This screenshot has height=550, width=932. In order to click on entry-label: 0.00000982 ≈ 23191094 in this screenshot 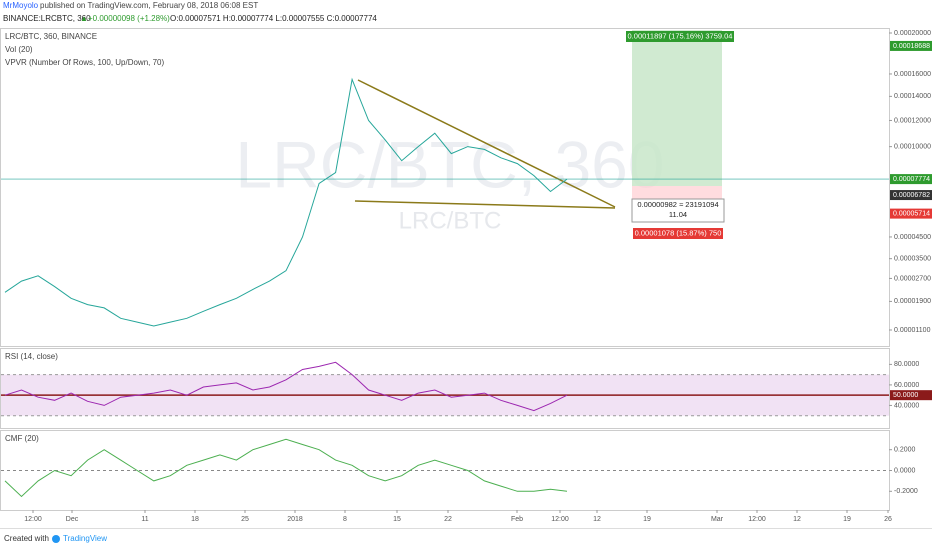, I will do `click(677, 204)`.